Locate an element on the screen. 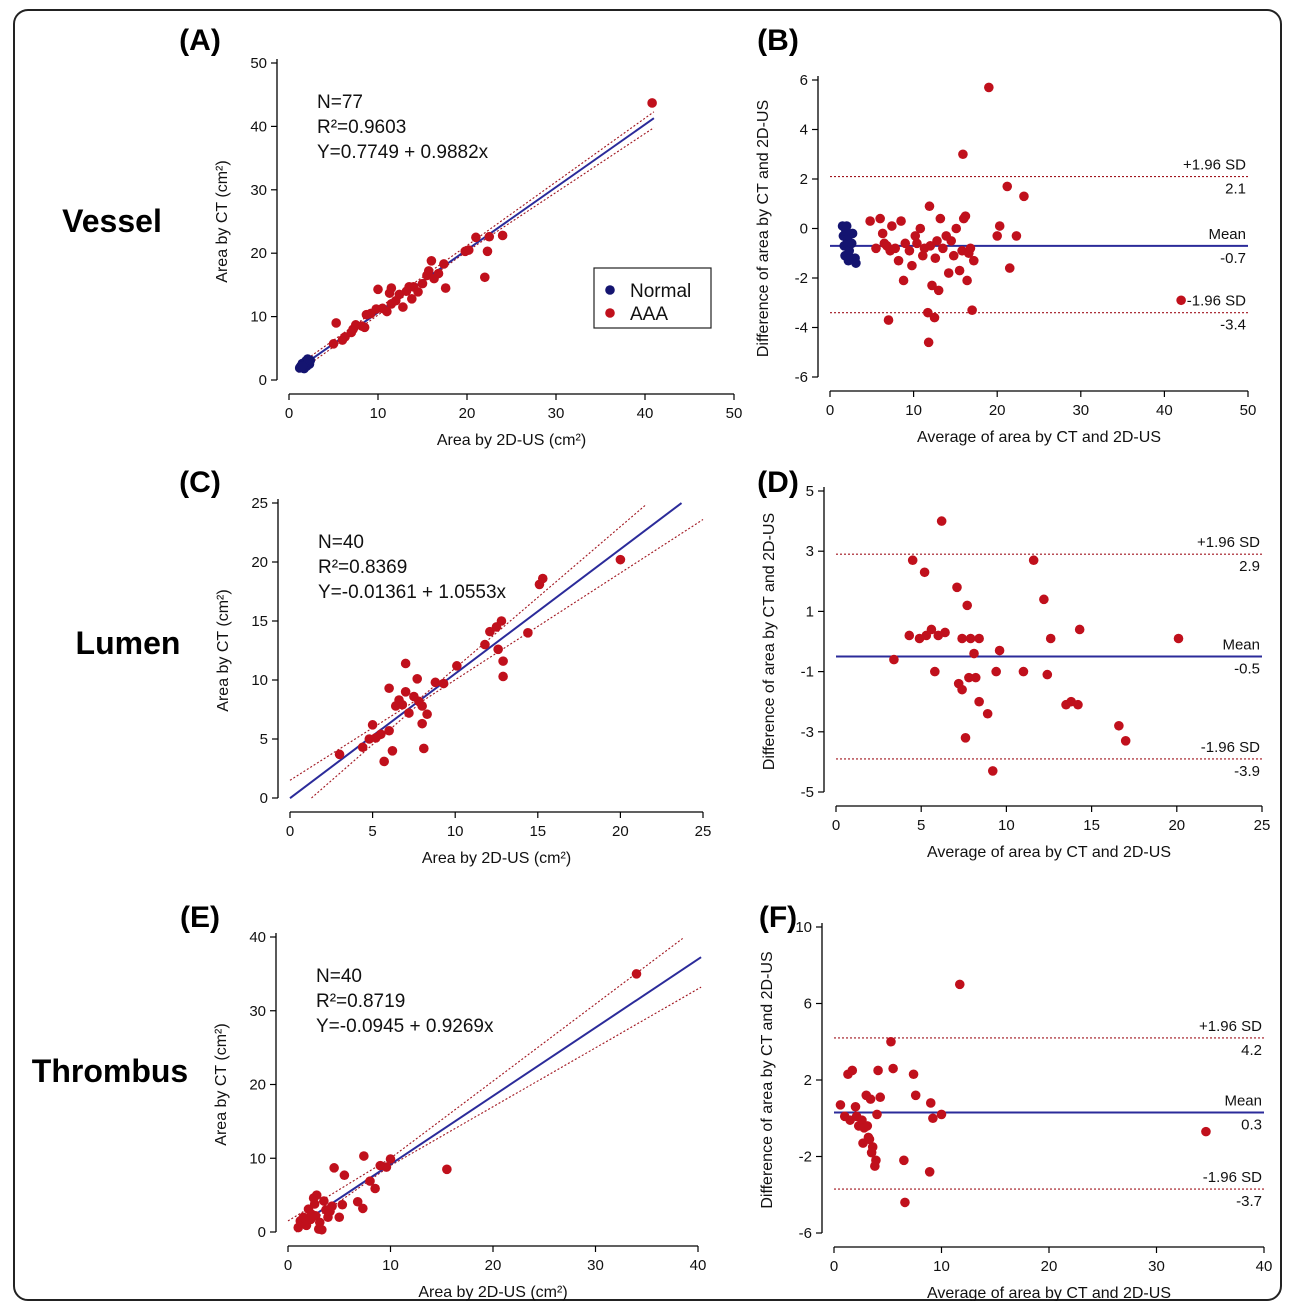 The height and width of the screenshot is (1306, 1295). y-tick-label: -6 is located at coordinates (805, 1233).